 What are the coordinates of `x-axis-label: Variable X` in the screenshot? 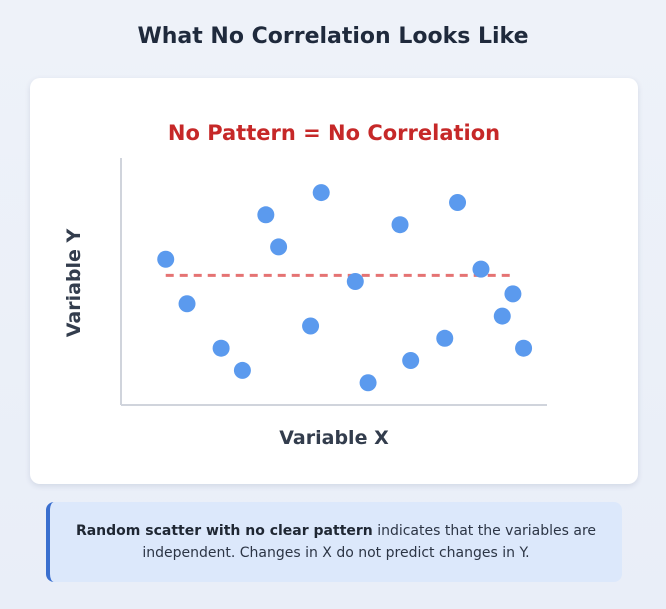 It's located at (334, 438).